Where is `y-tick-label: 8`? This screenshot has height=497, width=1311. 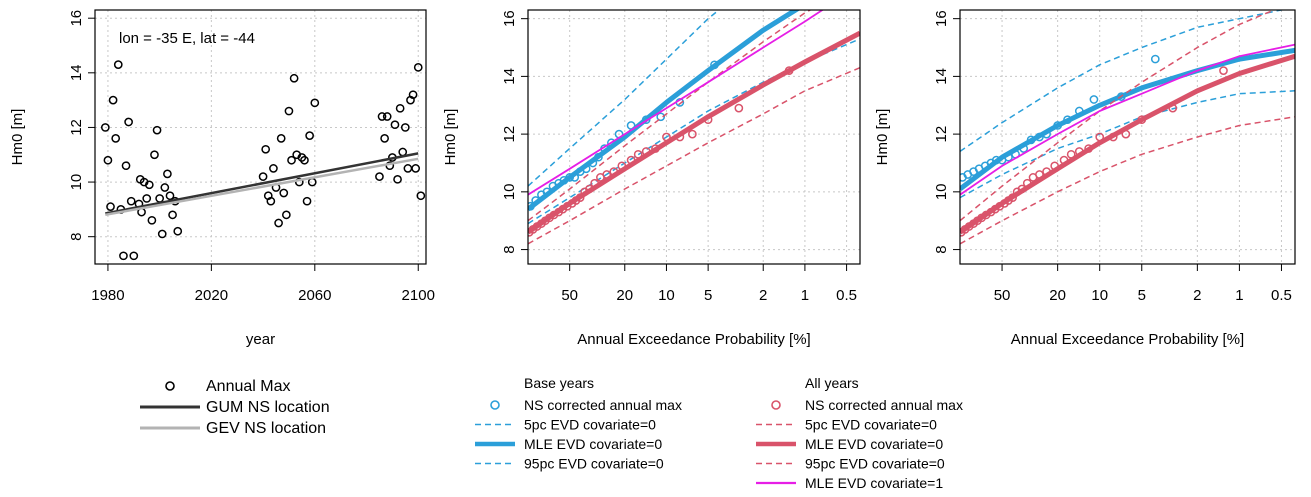 y-tick-label: 8 is located at coordinates (76, 237).